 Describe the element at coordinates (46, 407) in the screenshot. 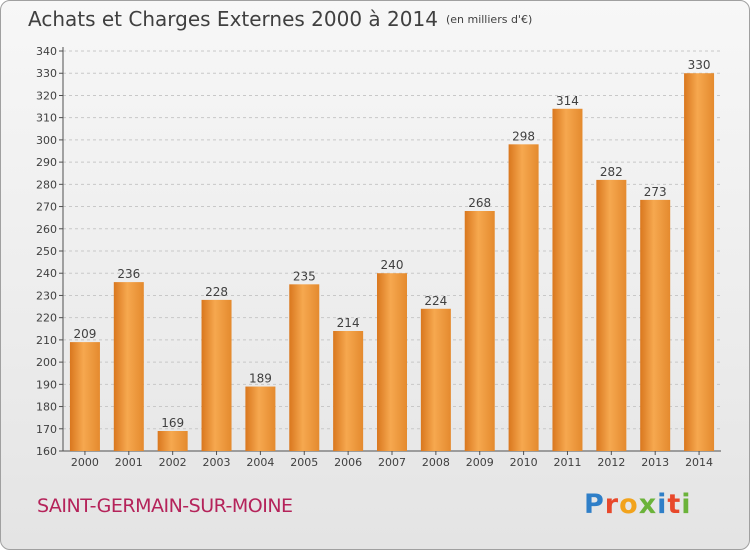

I see `y-tick-label: 180` at that location.